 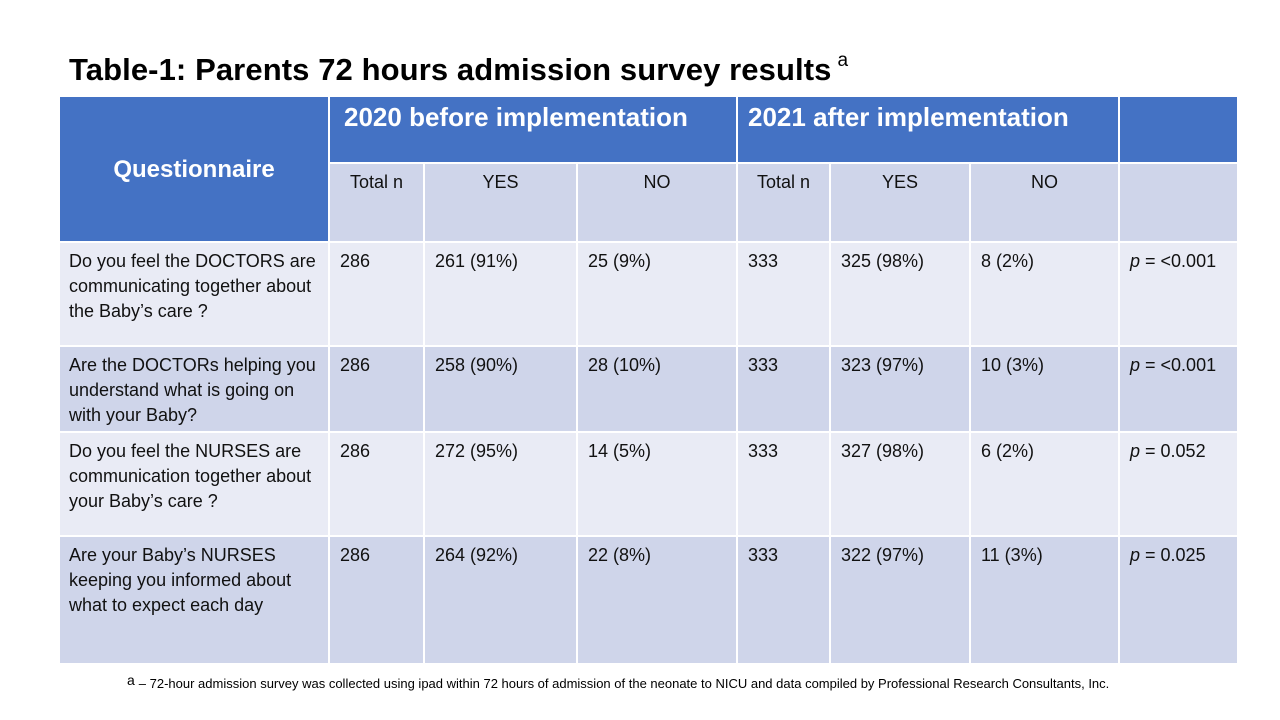 I want to click on header-pvalue-blank, so click(x=1179, y=130).